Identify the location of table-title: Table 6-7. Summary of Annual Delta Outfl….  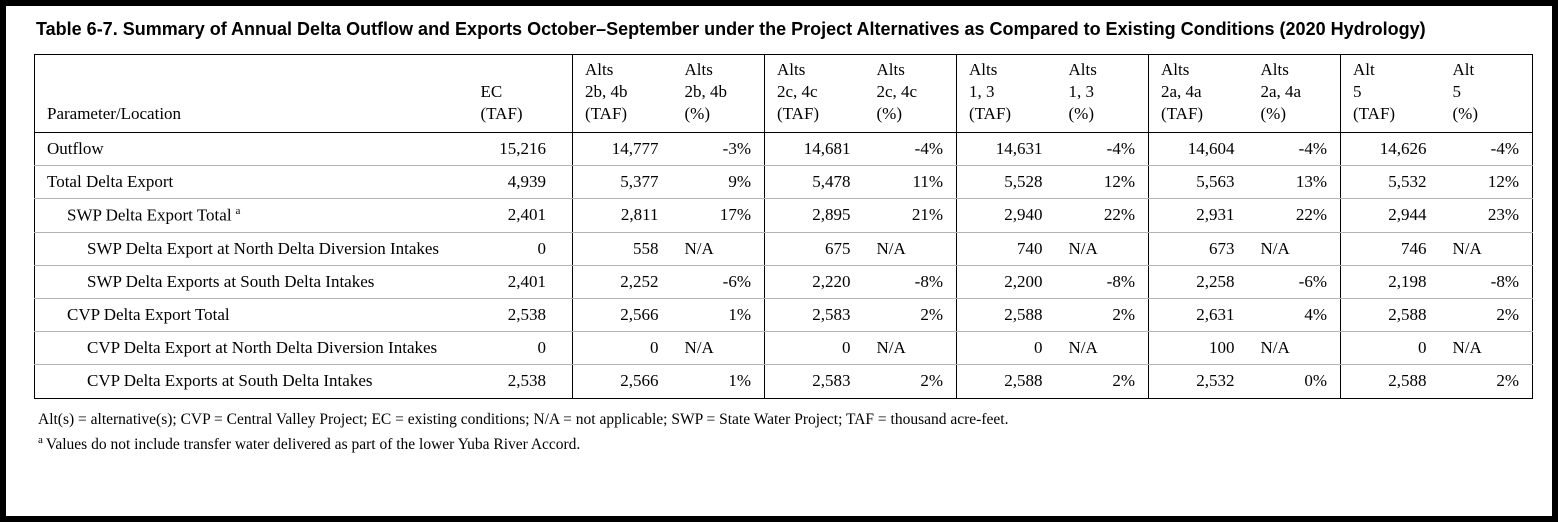
(731, 29).